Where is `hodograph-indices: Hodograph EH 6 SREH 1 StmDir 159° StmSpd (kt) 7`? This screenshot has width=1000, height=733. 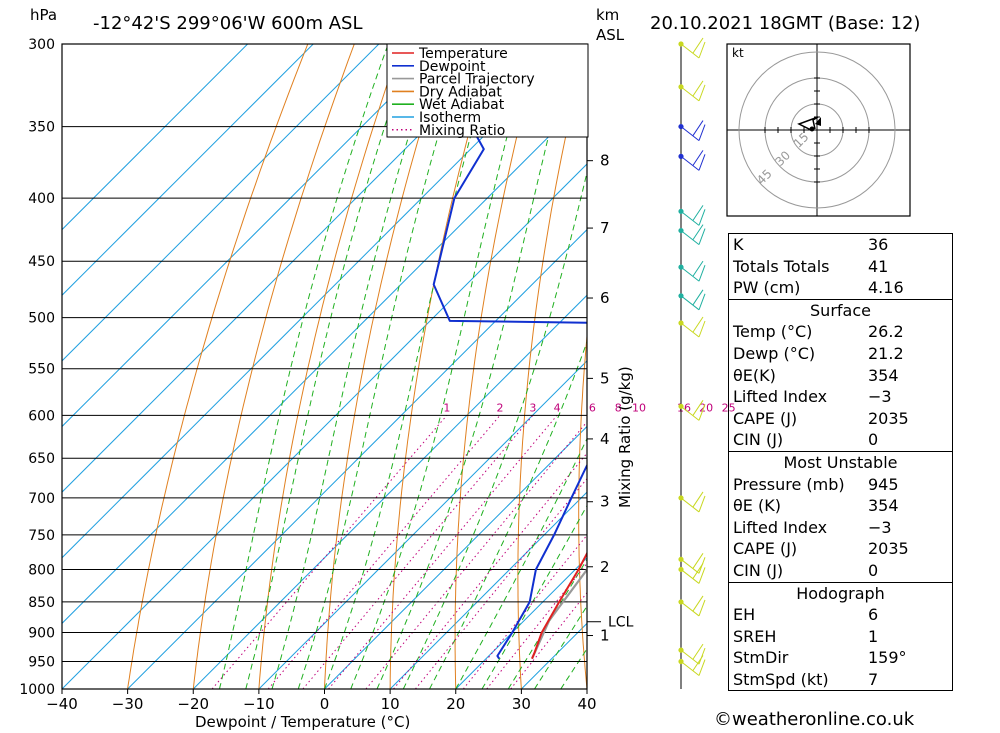 hodograph-indices: Hodograph EH 6 SREH 1 StmDir 159° StmSpd (kt) 7 is located at coordinates (840, 636).